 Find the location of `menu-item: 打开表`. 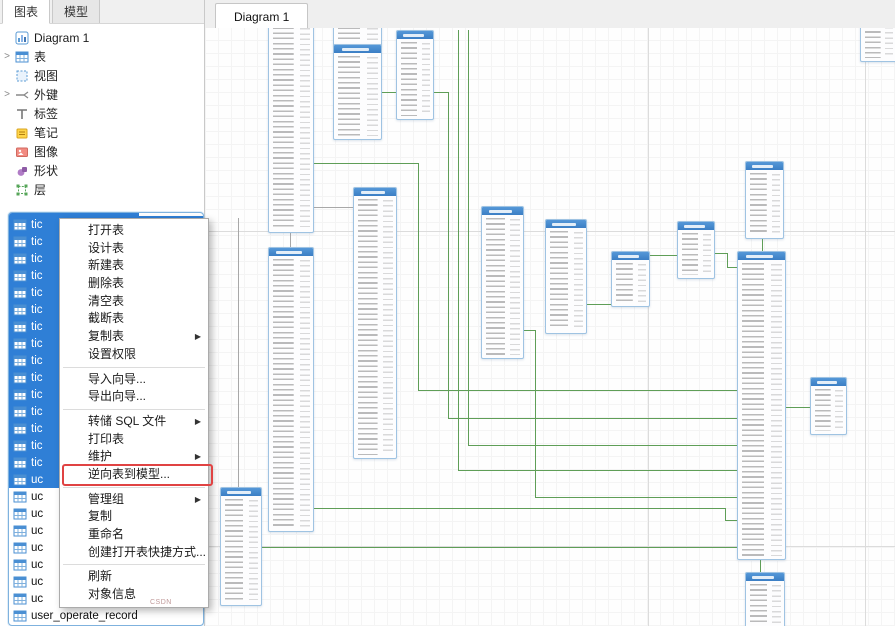

menu-item: 打开表 is located at coordinates (106, 230).